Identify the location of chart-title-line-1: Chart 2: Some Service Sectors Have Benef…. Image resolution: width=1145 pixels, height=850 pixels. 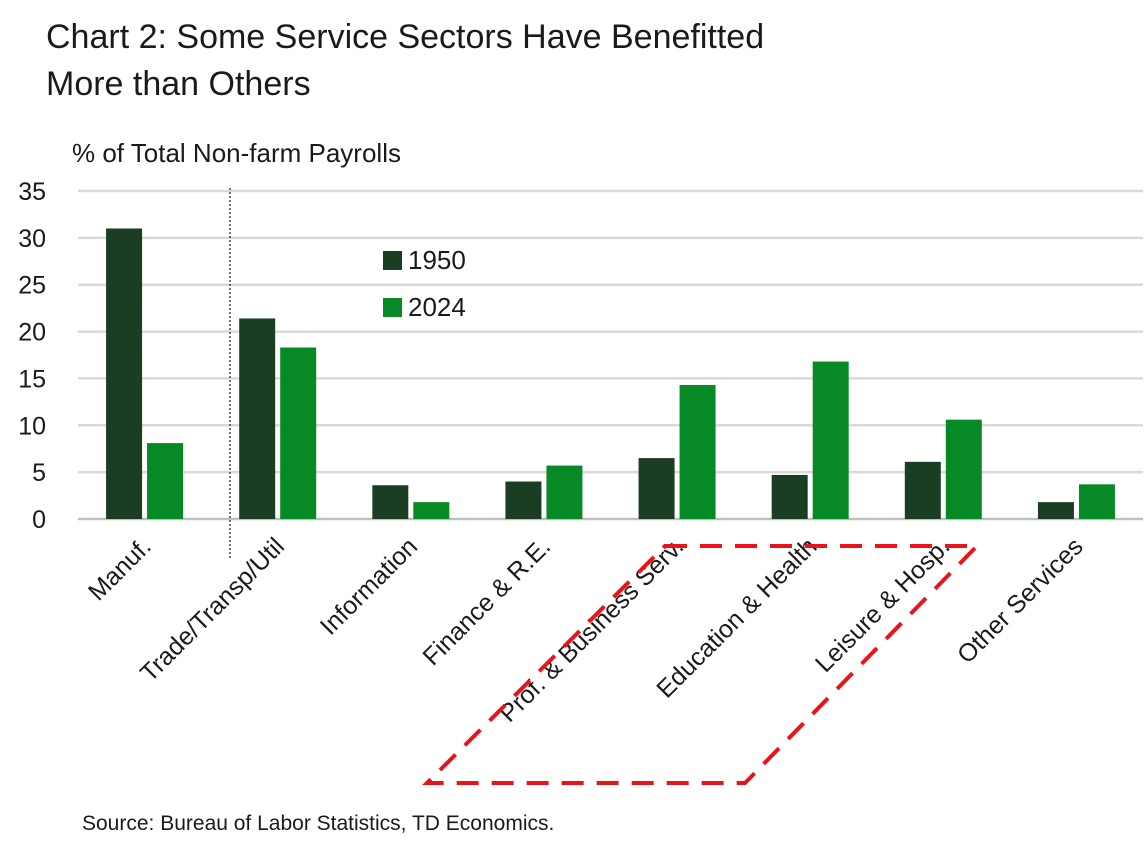
(405, 37).